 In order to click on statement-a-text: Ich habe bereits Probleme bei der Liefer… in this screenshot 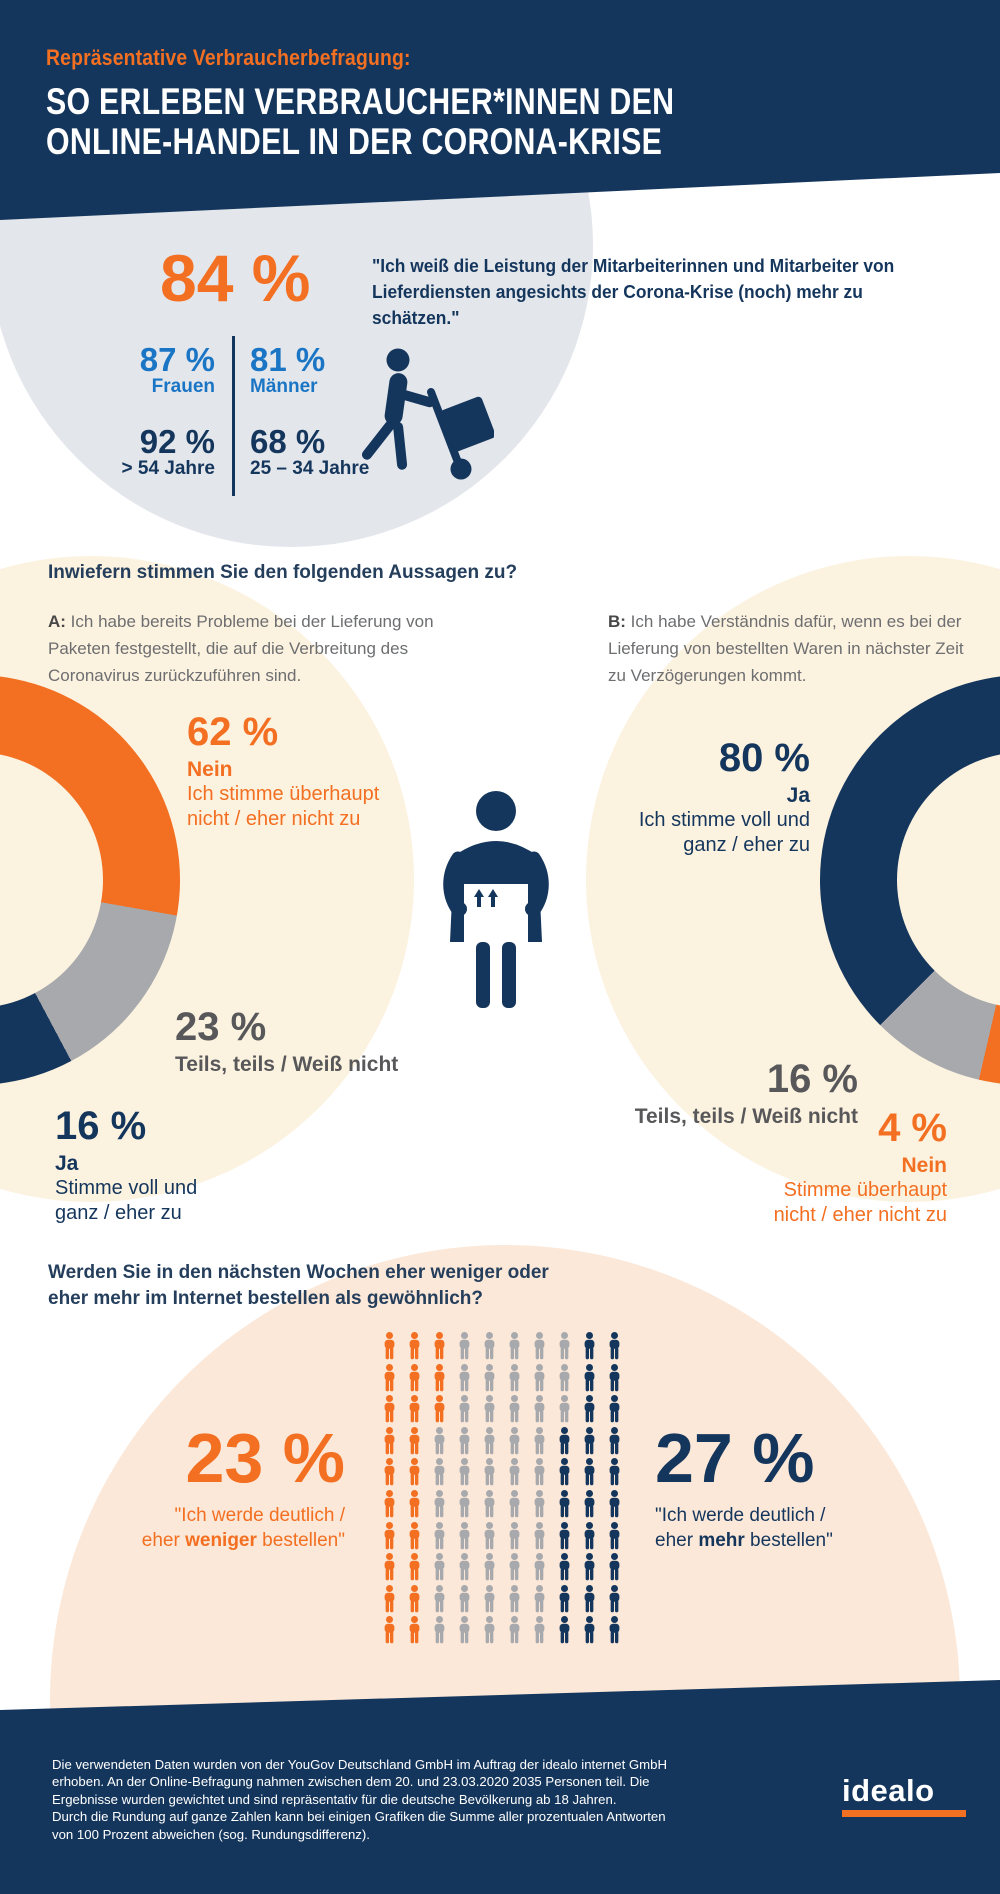, I will do `click(241, 648)`.